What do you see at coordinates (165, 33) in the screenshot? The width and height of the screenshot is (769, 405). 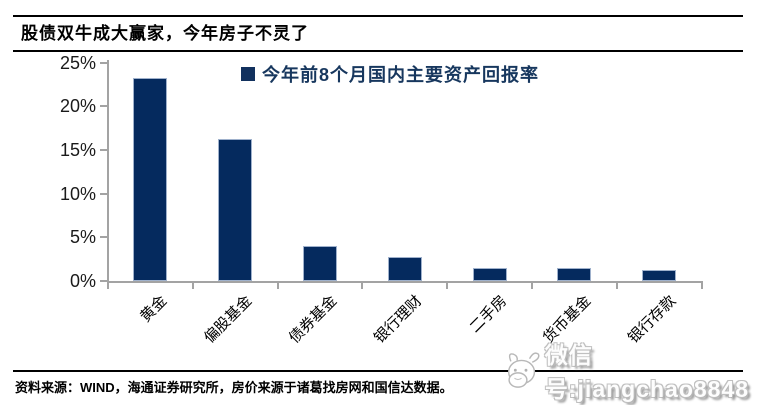 I see `page-title: 股债双牛成大赢家，今年房子不灵了` at bounding box center [165, 33].